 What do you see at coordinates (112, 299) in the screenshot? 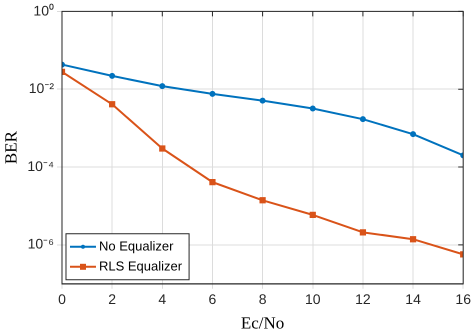
I see `x-tick-label: 2` at bounding box center [112, 299].